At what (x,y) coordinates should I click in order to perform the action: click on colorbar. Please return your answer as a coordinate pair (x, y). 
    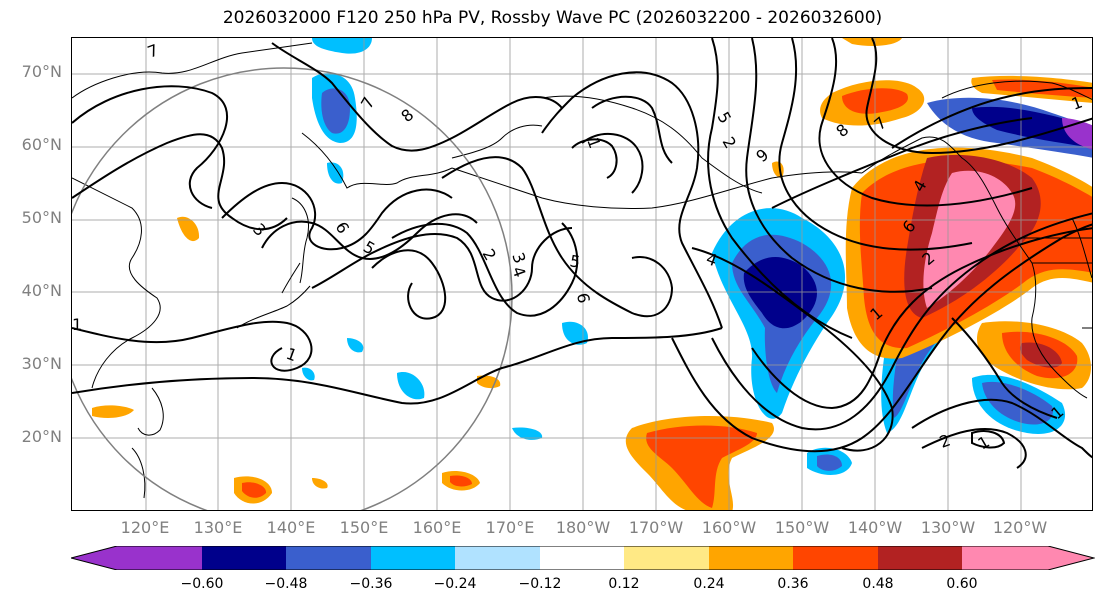
    Looking at the image, I should click on (583, 558).